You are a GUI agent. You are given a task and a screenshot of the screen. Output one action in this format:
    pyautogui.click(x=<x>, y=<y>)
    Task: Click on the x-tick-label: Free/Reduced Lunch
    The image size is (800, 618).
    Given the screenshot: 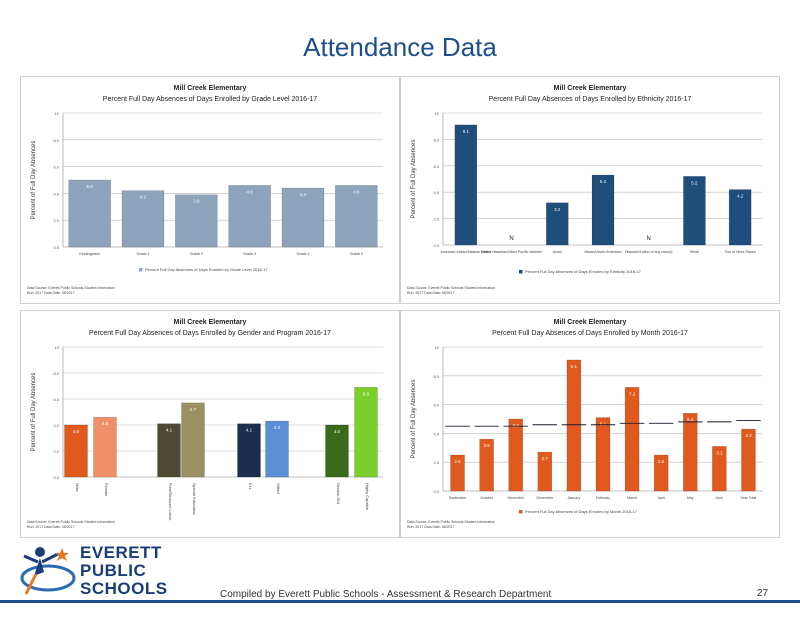 What is the action you would take?
    pyautogui.click(x=170, y=501)
    